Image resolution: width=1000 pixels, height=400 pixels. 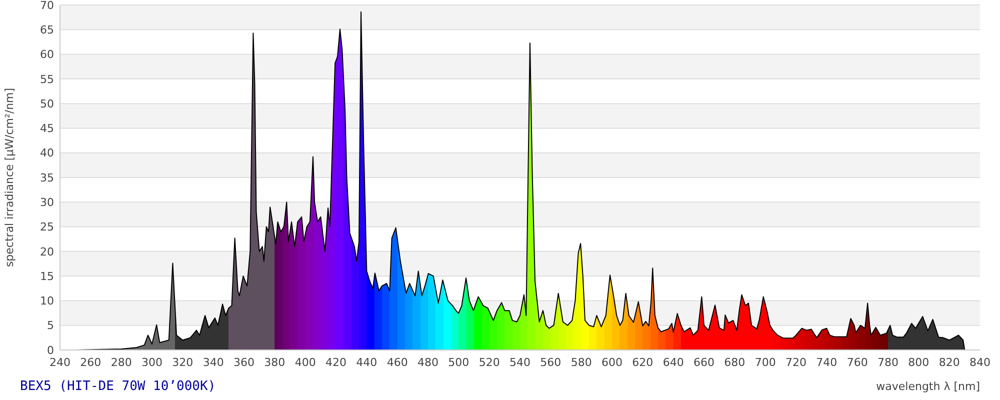 I want to click on x-tick-label: 760, so click(x=857, y=362).